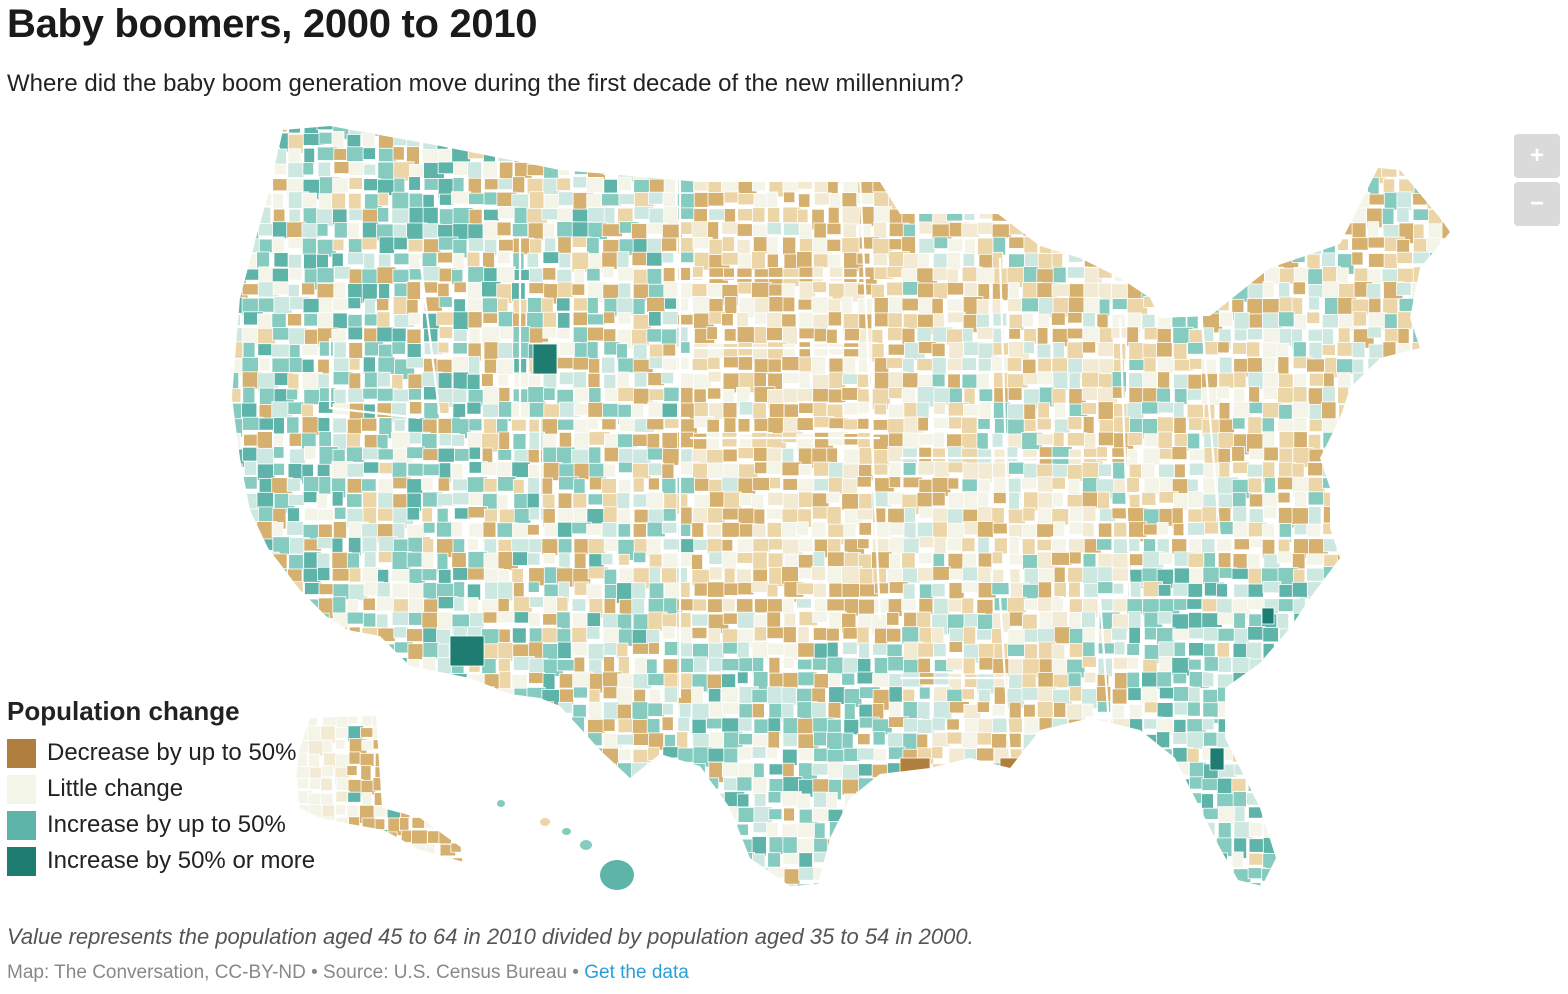 Image resolution: width=1568 pixels, height=994 pixels. What do you see at coordinates (21, 753) in the screenshot?
I see `legend-swatch-decrease` at bounding box center [21, 753].